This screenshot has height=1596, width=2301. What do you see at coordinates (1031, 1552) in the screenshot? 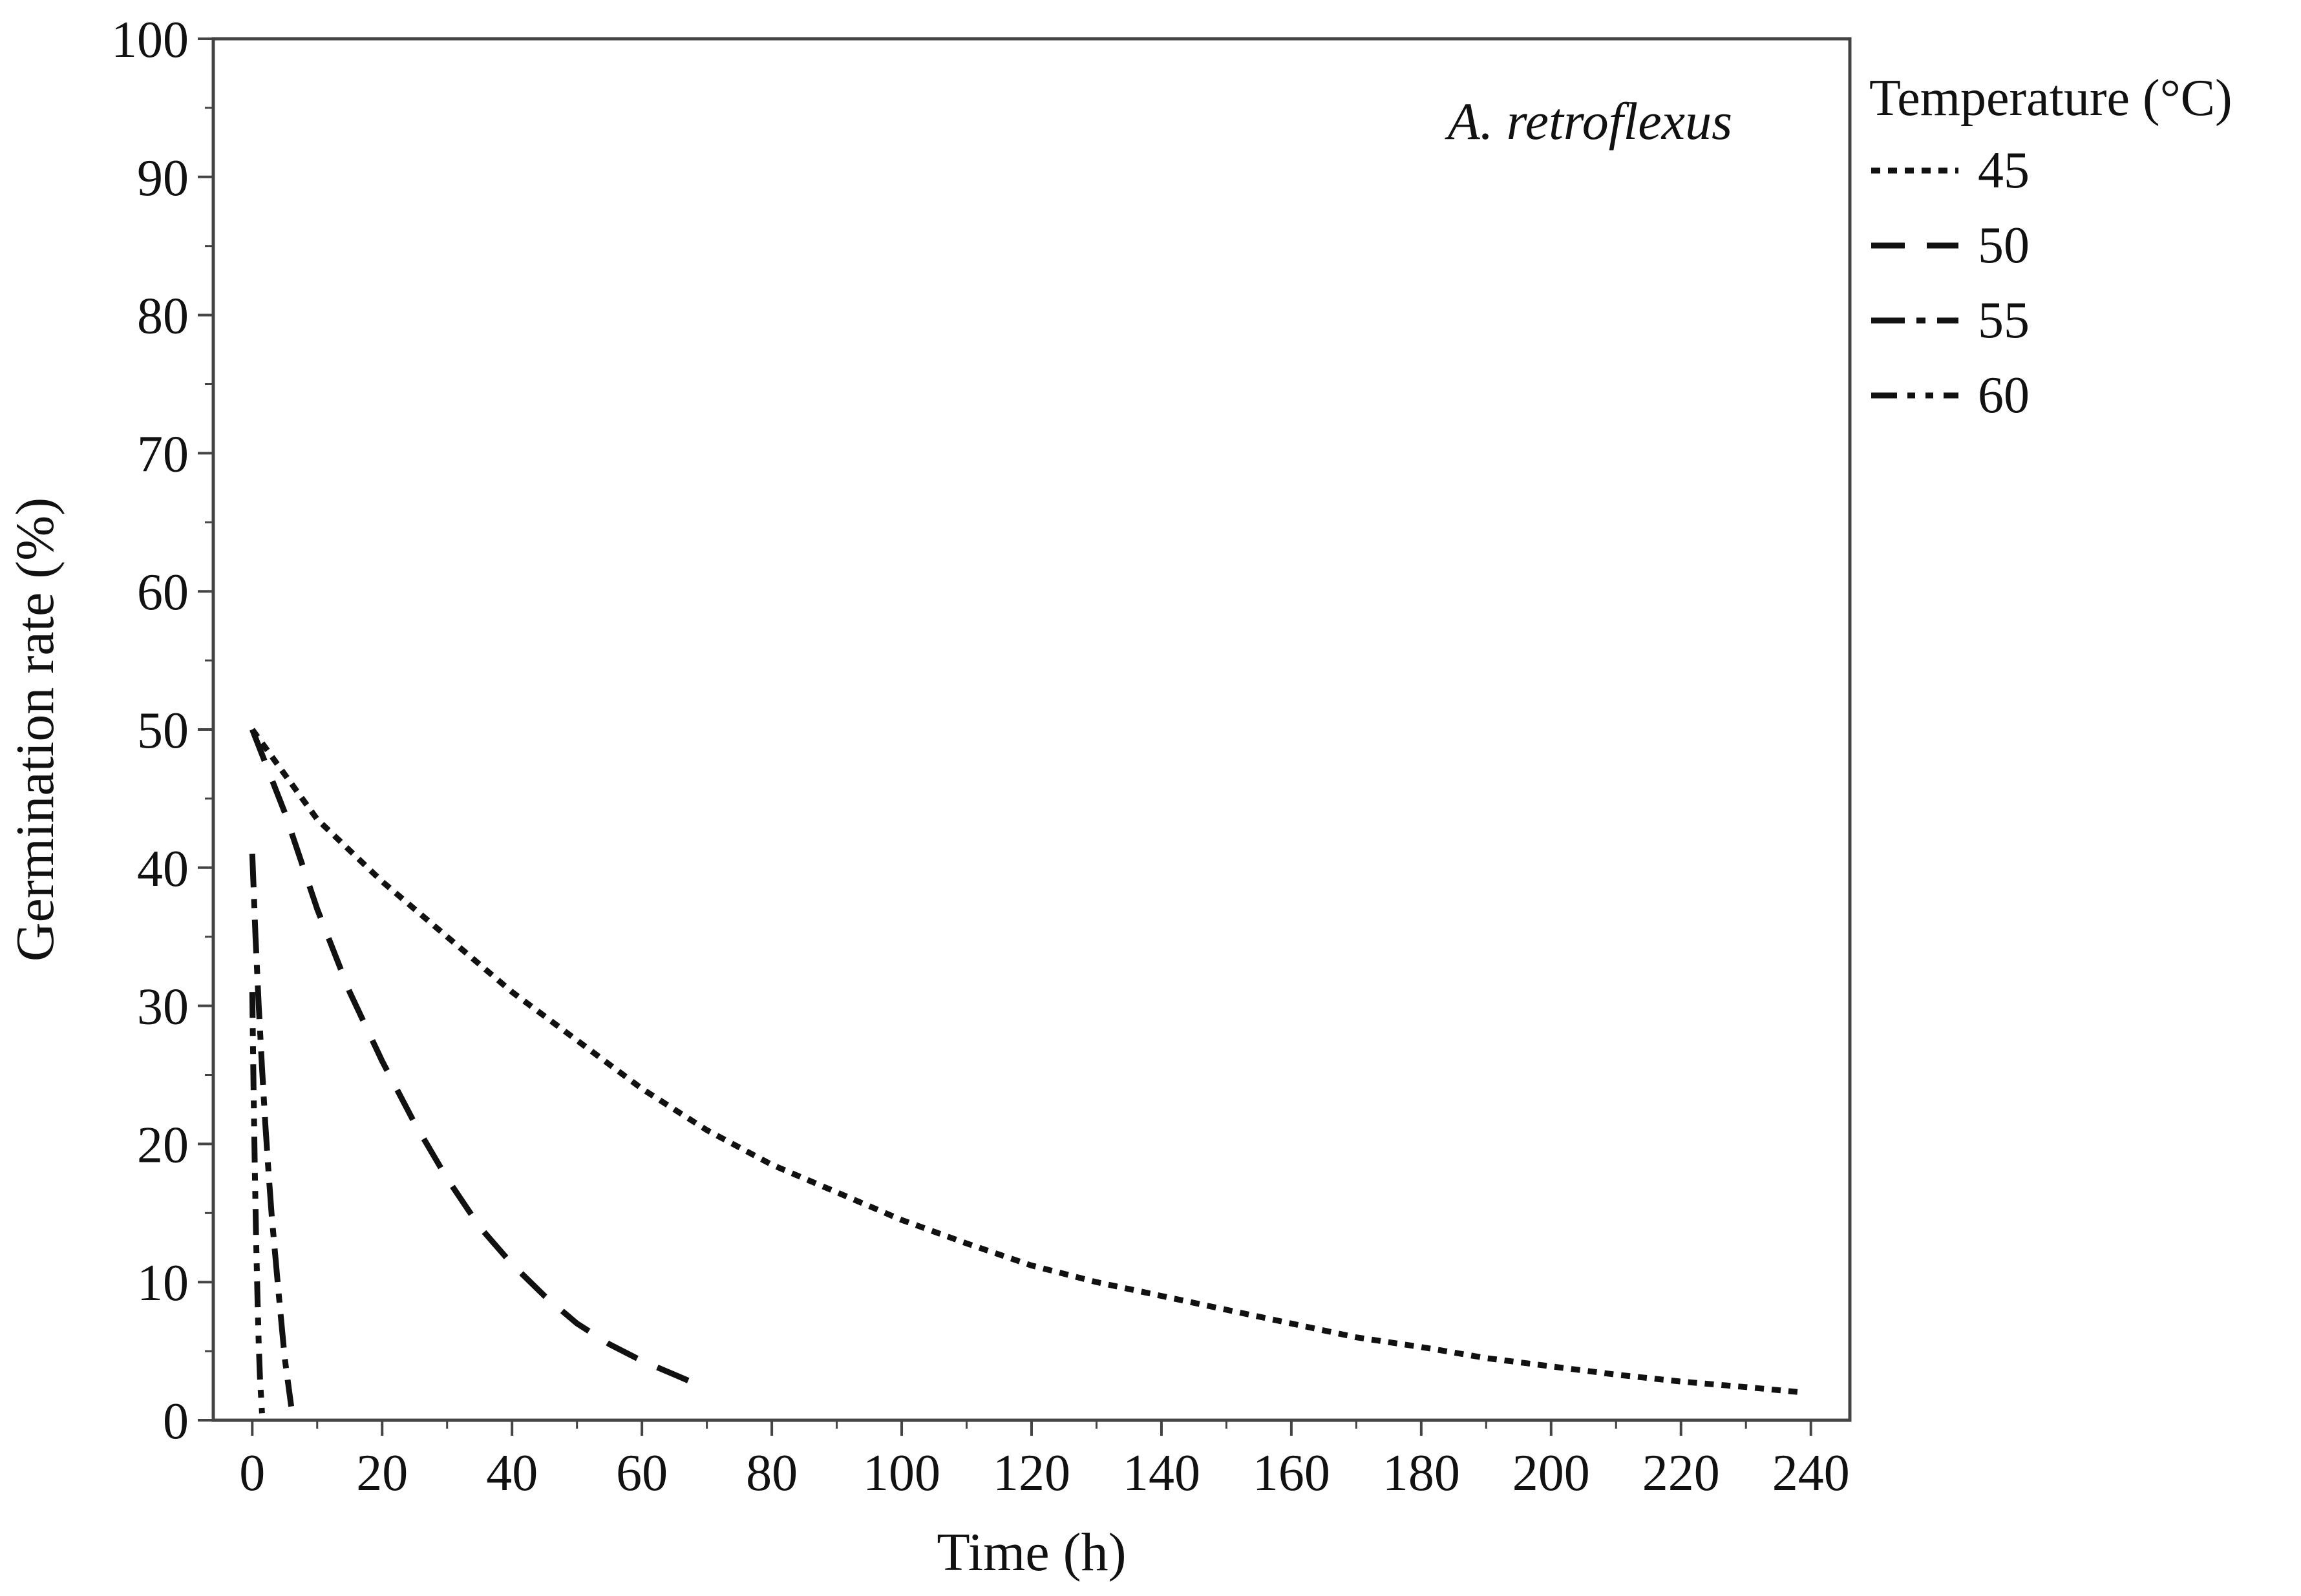
I see `x-axis-title: Time (h)` at bounding box center [1031, 1552].